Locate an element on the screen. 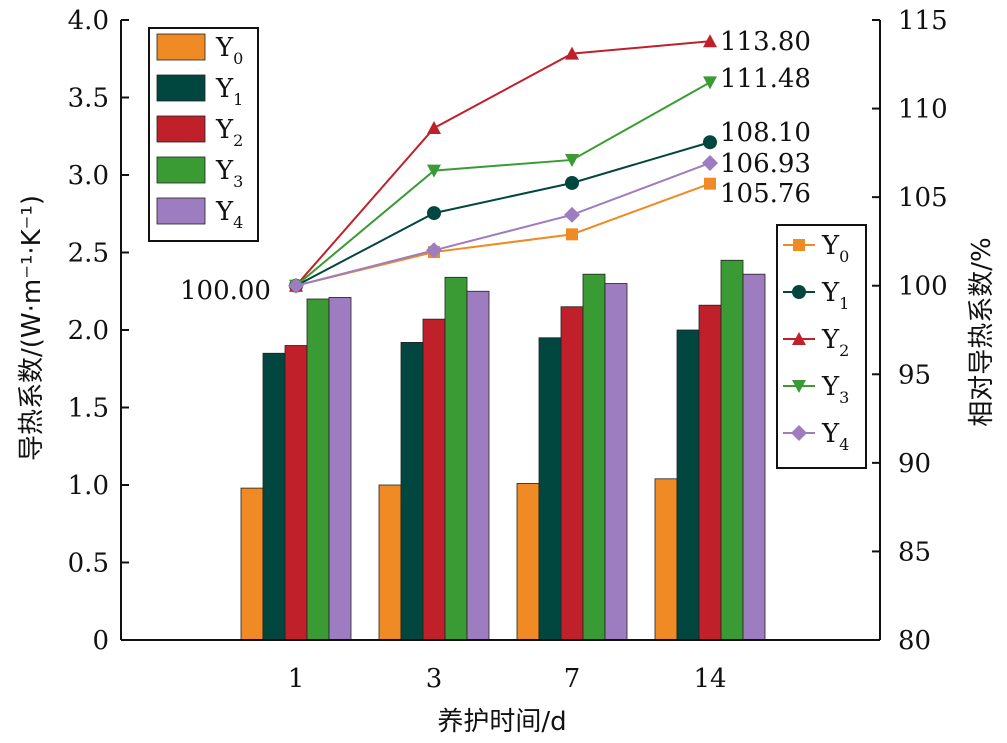 The image size is (1007, 743). bar-legend: Y0 Y1 Y2 Y3 Y4 is located at coordinates (203, 134).